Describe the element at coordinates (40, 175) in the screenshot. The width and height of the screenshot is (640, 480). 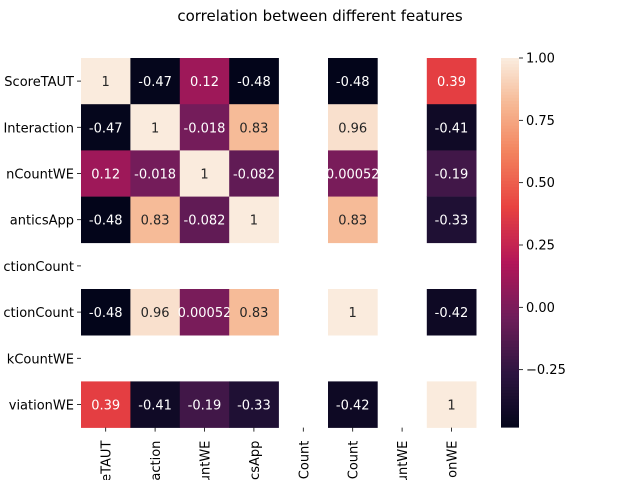
I see `y-tick-label: nCountWE` at that location.